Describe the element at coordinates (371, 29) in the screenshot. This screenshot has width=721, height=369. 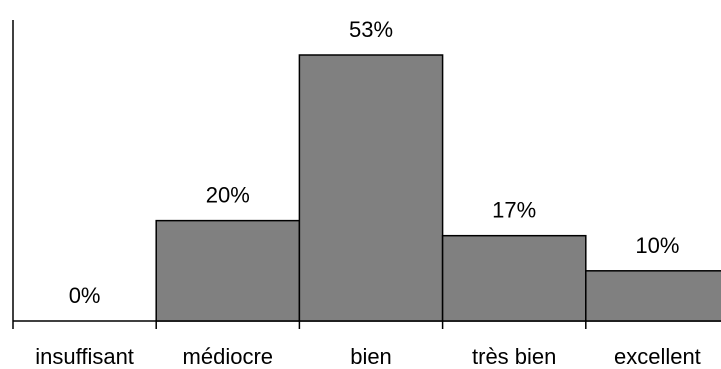
I see `data-label-2: 53%` at that location.